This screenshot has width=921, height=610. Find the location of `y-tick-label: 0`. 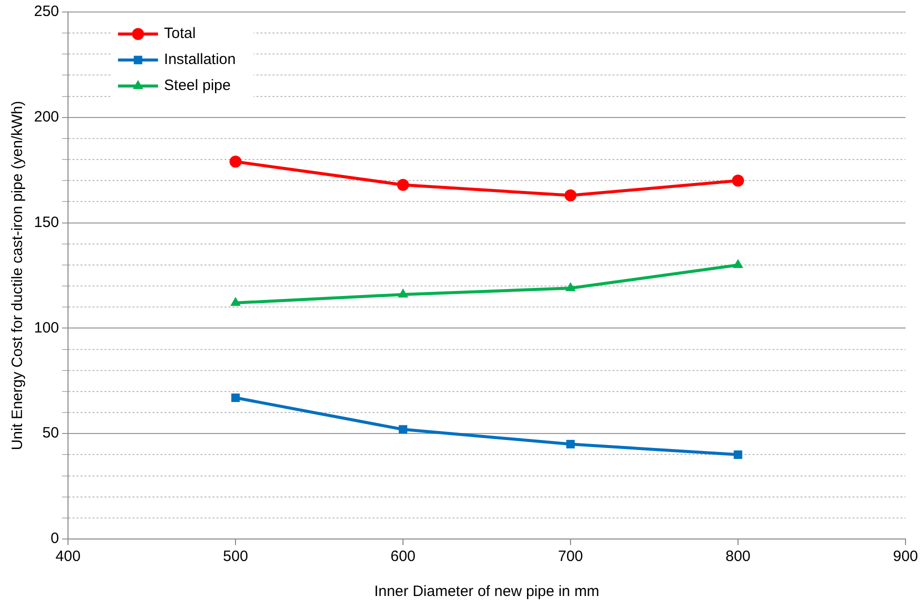

y-tick-label: 0 is located at coordinates (55, 539).